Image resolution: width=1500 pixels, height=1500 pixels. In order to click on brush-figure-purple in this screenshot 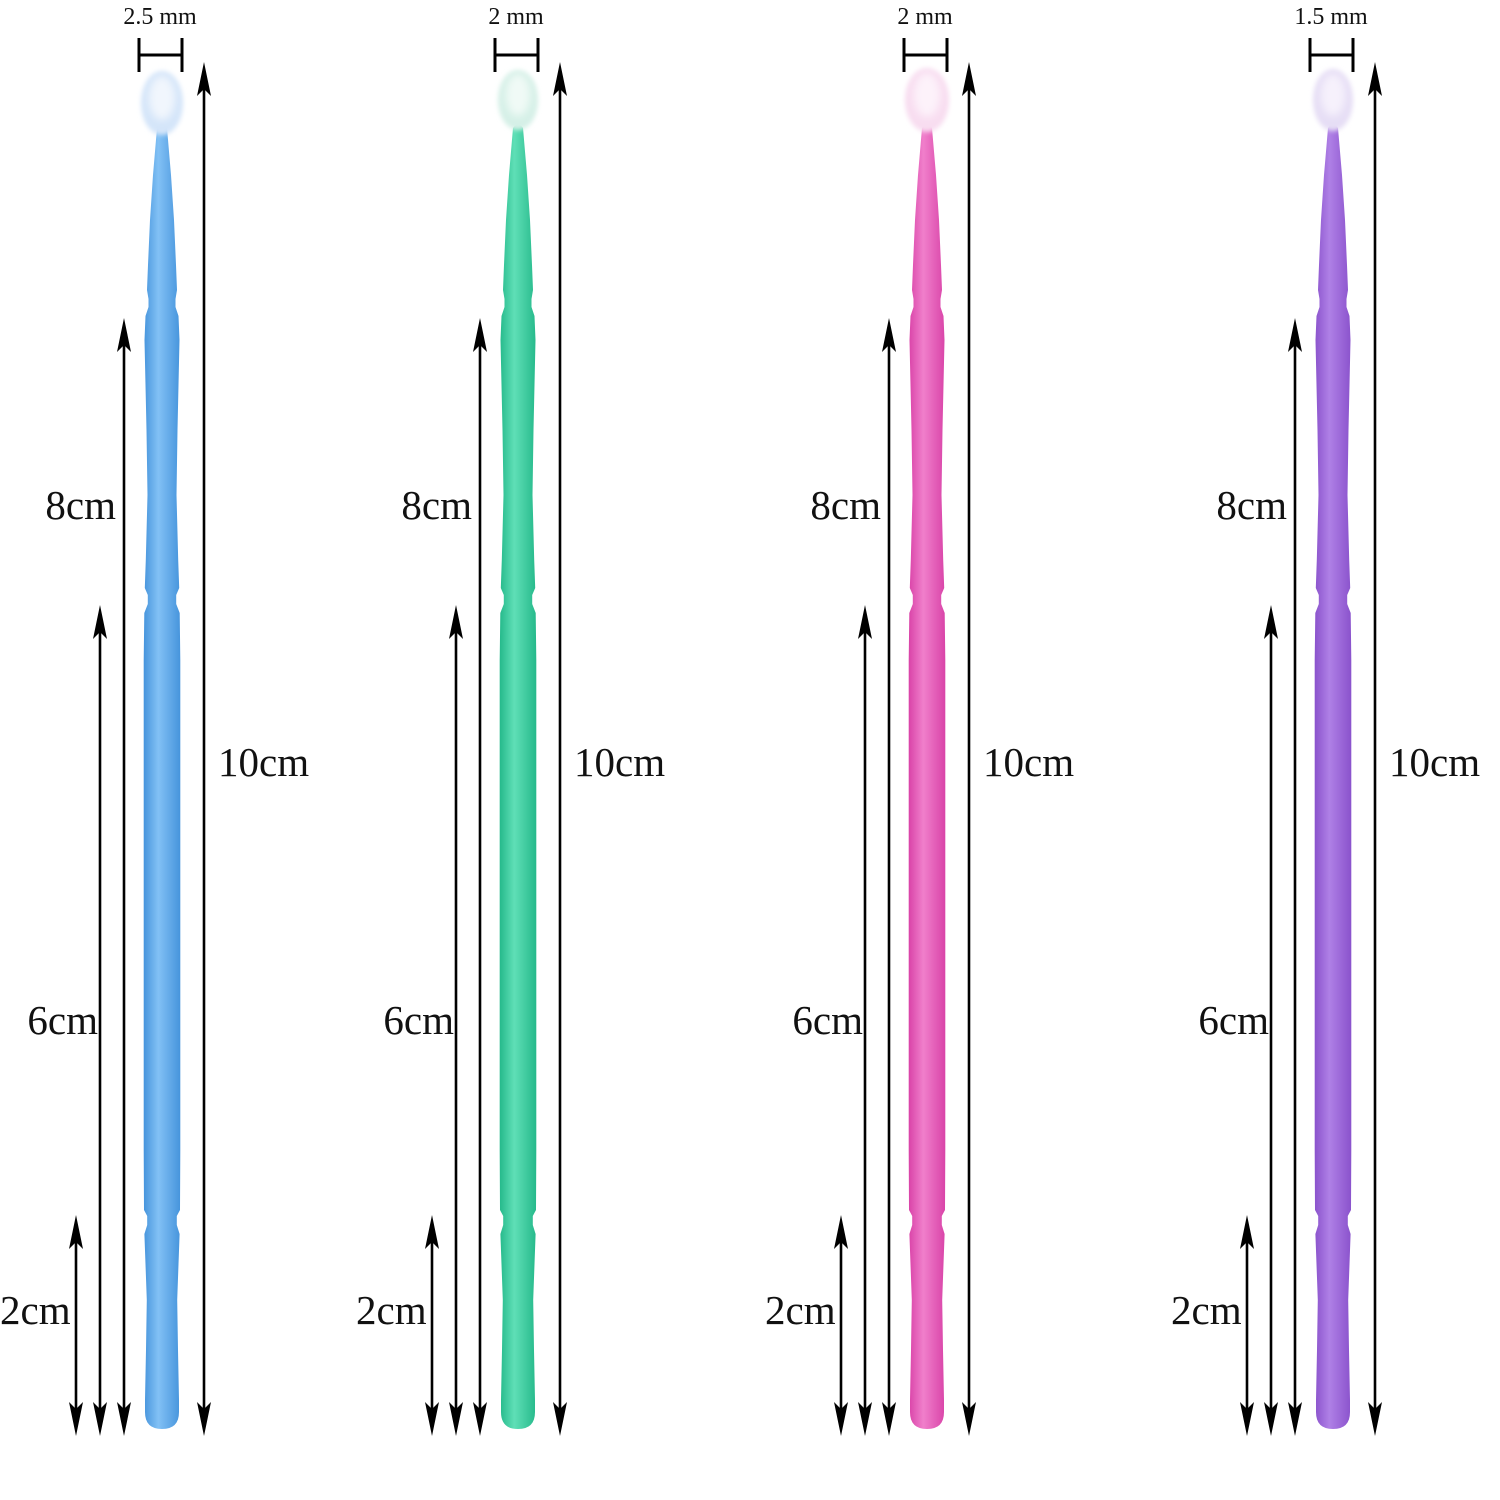, I will do `click(1311, 737)`.